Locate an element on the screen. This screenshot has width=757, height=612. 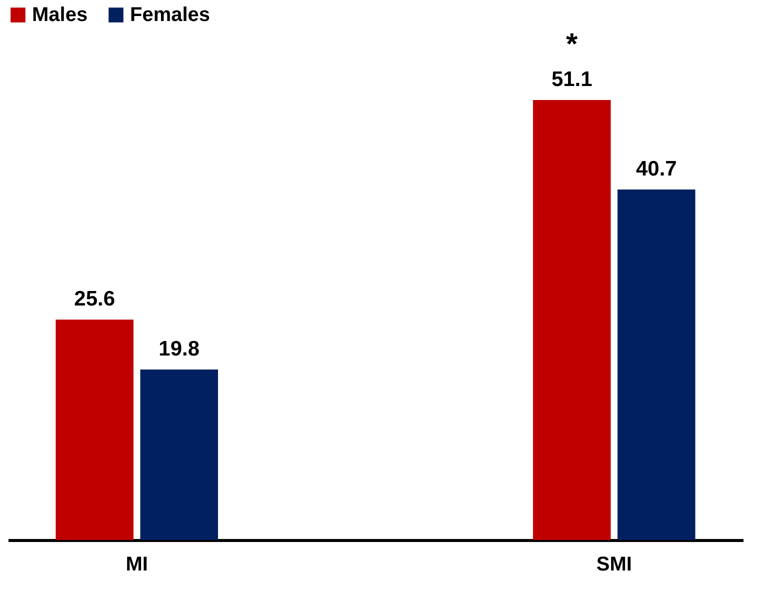
data-label: 19.8 is located at coordinates (179, 349).